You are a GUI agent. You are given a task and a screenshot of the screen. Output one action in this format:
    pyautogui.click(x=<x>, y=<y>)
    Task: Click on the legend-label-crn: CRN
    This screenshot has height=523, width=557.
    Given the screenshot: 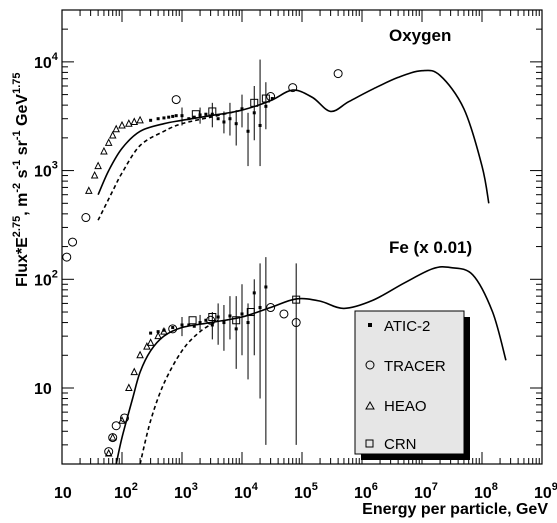 What is the action you would take?
    pyautogui.click(x=400, y=444)
    